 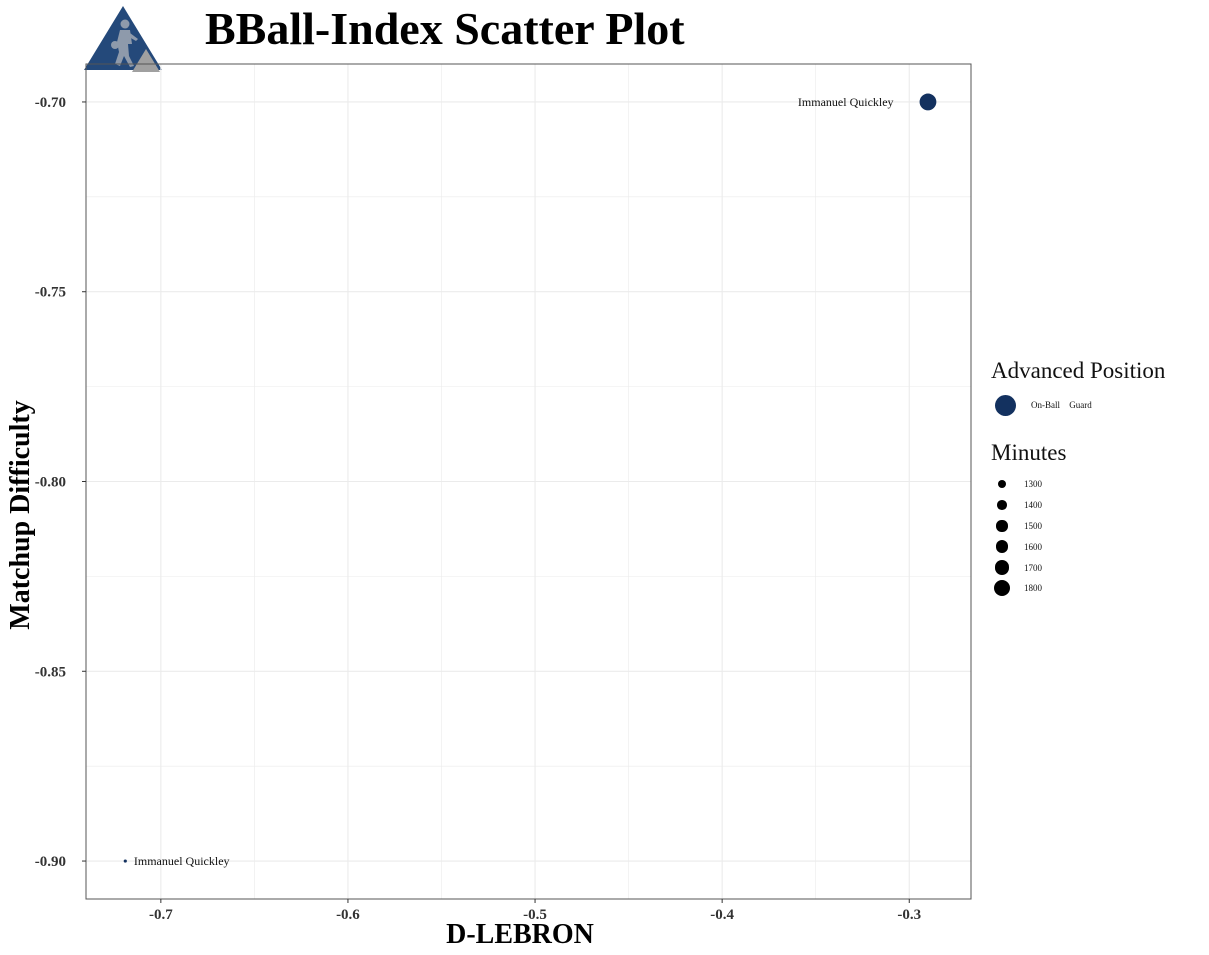 I want to click on logo-gray-triangle, so click(x=146, y=60).